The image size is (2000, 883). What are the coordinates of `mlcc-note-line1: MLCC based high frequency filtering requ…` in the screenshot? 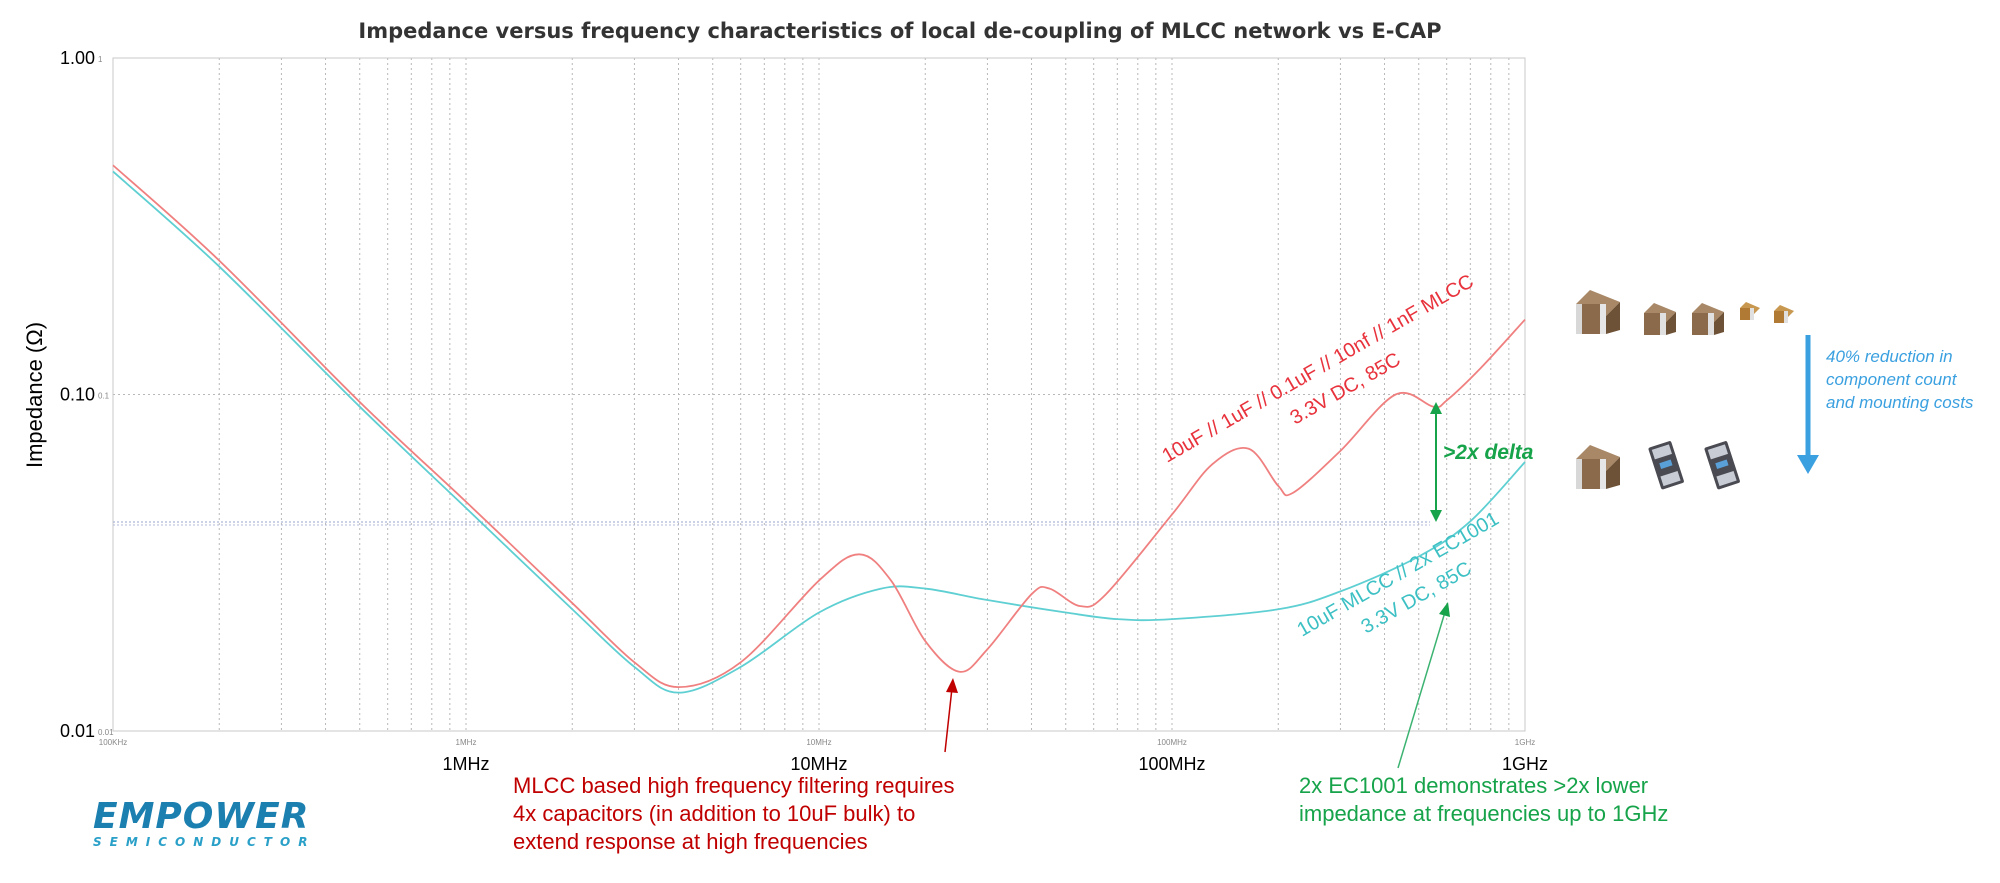 It's located at (733, 785).